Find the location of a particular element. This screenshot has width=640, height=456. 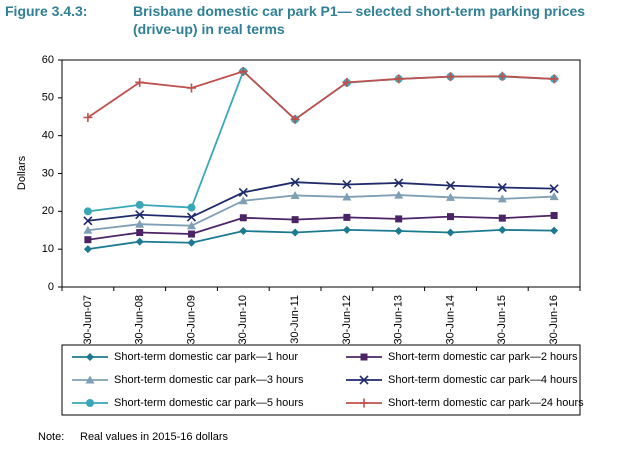

y-tick-label: 30 is located at coordinates (48, 173).